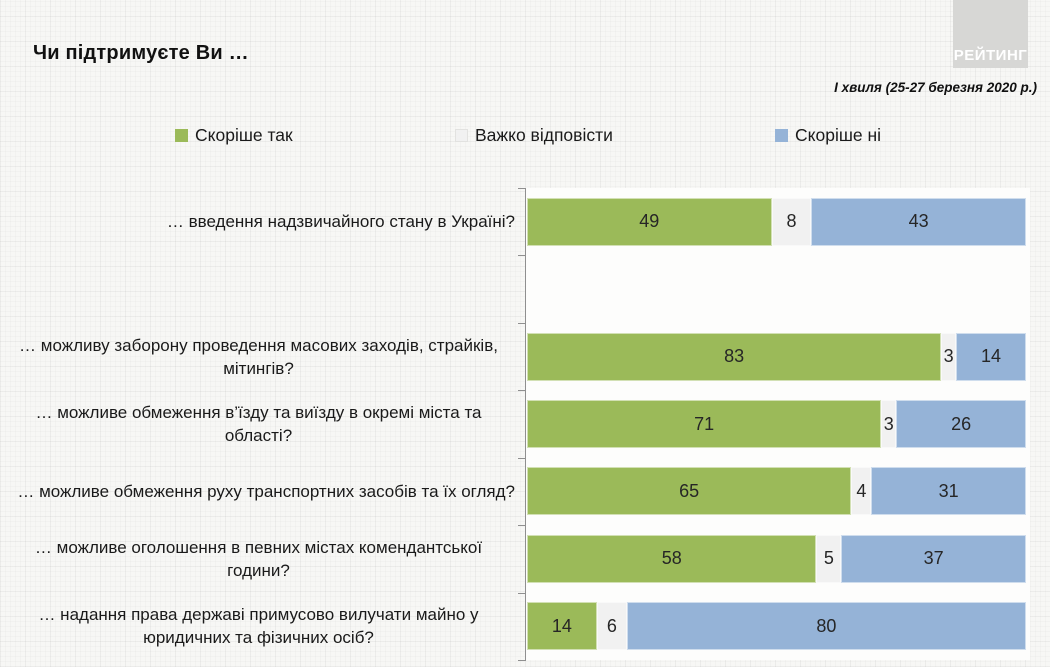 The image size is (1050, 667). I want to click on legend-item: Скоріше так, so click(234, 135).